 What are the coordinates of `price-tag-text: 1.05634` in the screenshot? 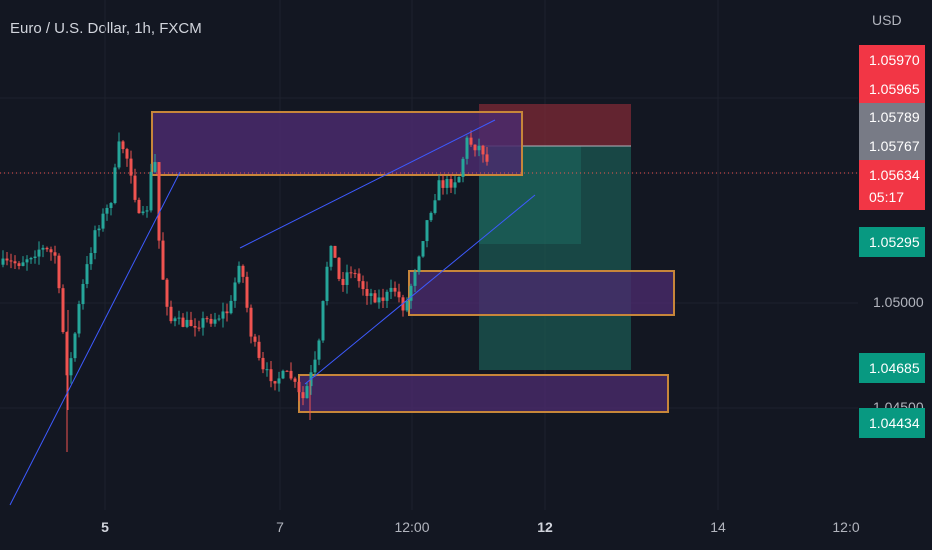 It's located at (894, 175).